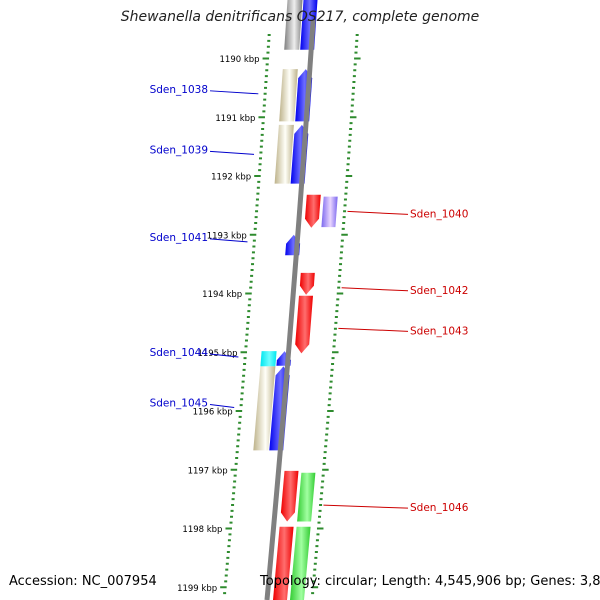  I want to click on gene-feature-cyan, so click(268, 359).